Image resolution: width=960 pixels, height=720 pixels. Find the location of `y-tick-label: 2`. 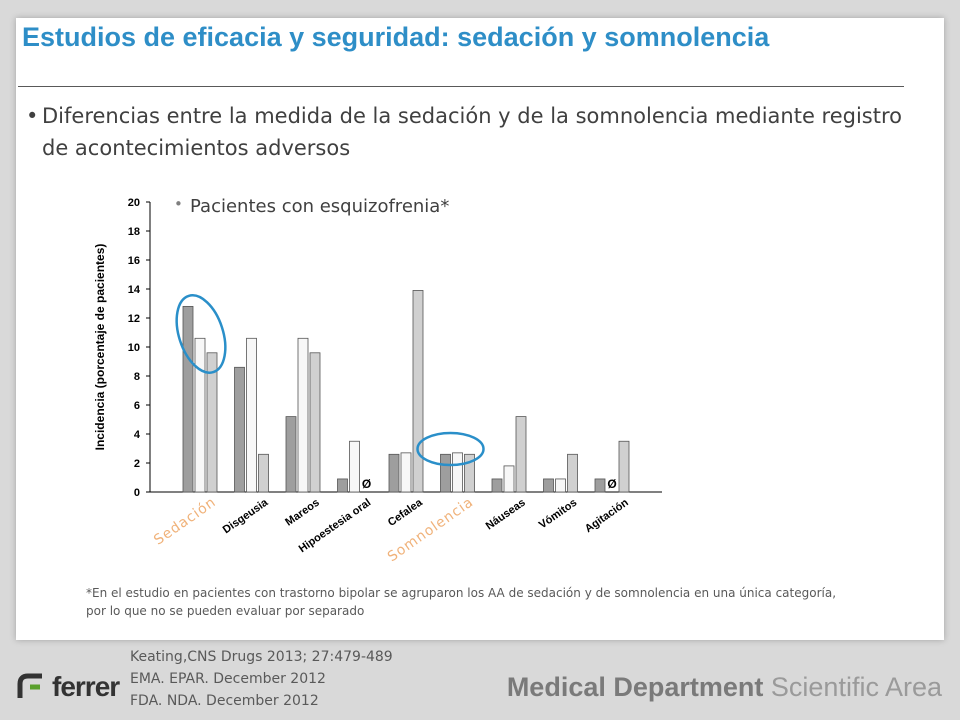

y-tick-label: 2 is located at coordinates (137, 464).